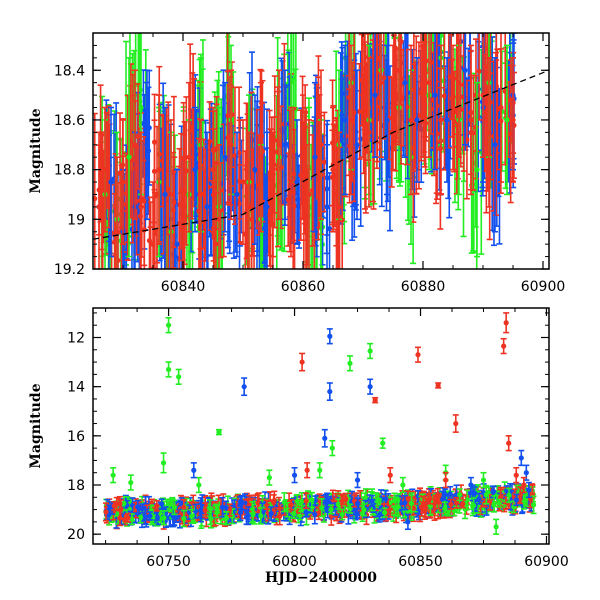 The image size is (600, 600). What do you see at coordinates (76, 220) in the screenshot?
I see `y-tick-label: 19` at bounding box center [76, 220].